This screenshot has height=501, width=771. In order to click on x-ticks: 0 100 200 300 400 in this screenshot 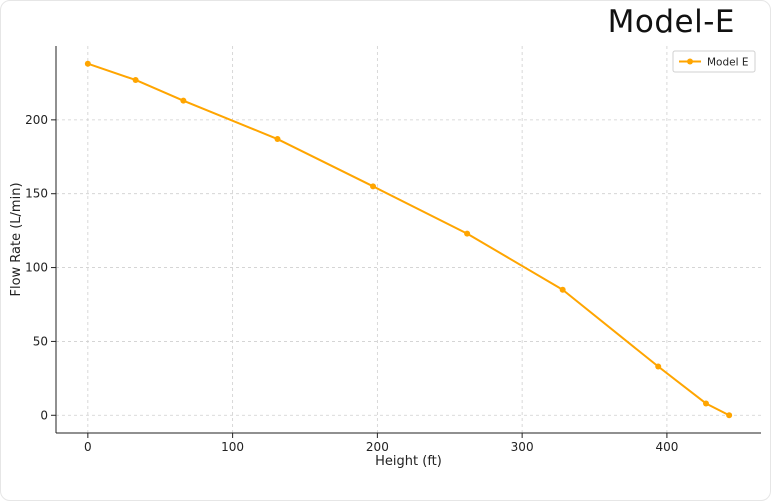, I will do `click(381, 443)`.